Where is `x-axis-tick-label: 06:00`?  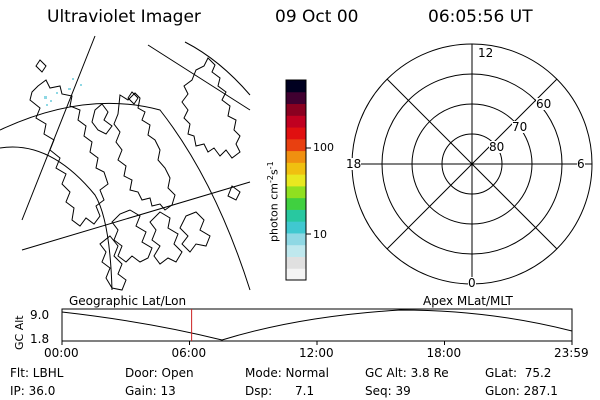
x-axis-tick-label: 06:00 is located at coordinates (189, 353).